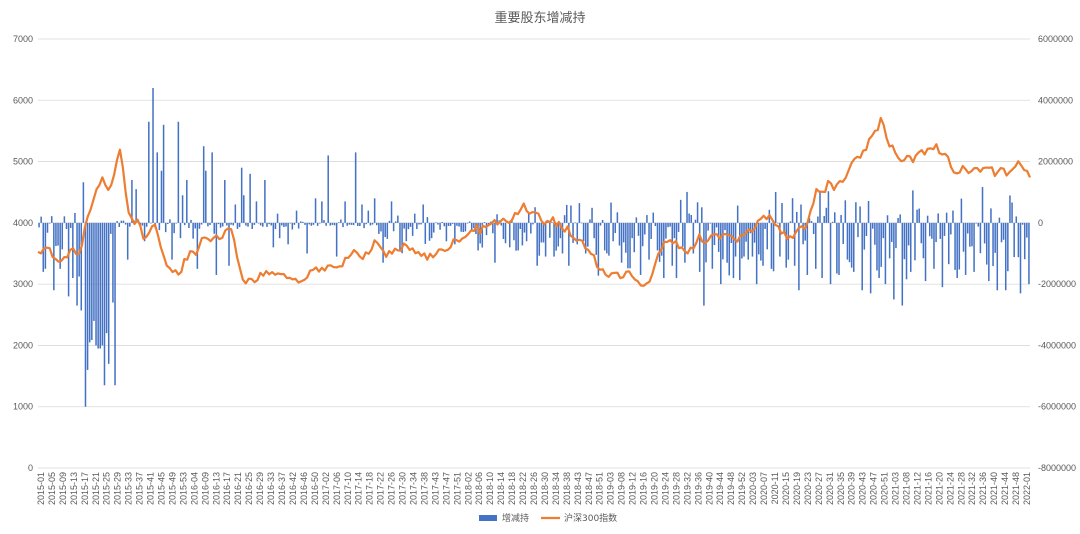  Describe the element at coordinates (304, 488) in the screenshot. I see `x-tick-label: 2016-46` at that location.